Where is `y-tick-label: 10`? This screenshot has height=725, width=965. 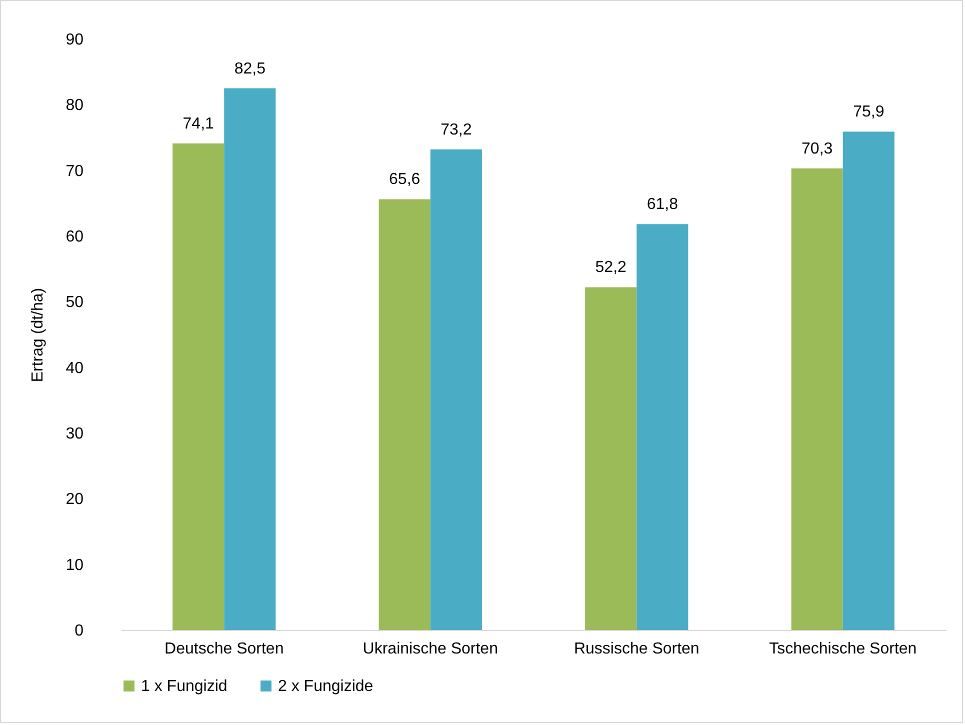 y-tick-label: 10 is located at coordinates (75, 565).